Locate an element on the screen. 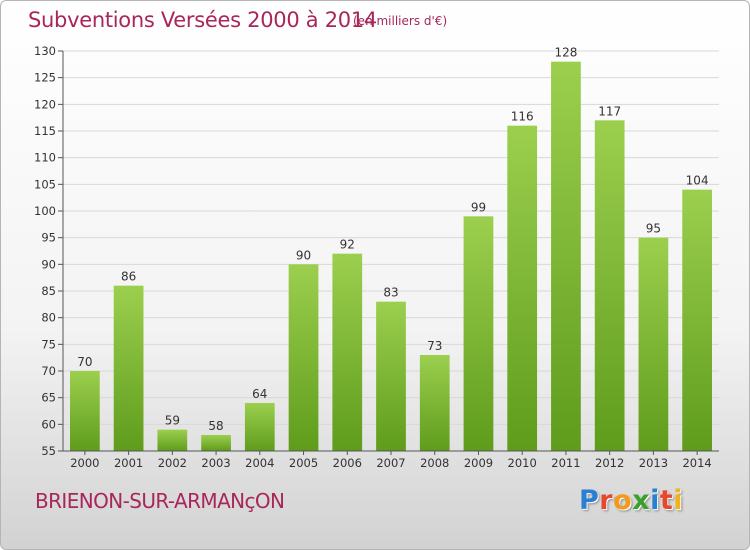 The image size is (750, 550). y-tick-label: 85 is located at coordinates (48, 291).